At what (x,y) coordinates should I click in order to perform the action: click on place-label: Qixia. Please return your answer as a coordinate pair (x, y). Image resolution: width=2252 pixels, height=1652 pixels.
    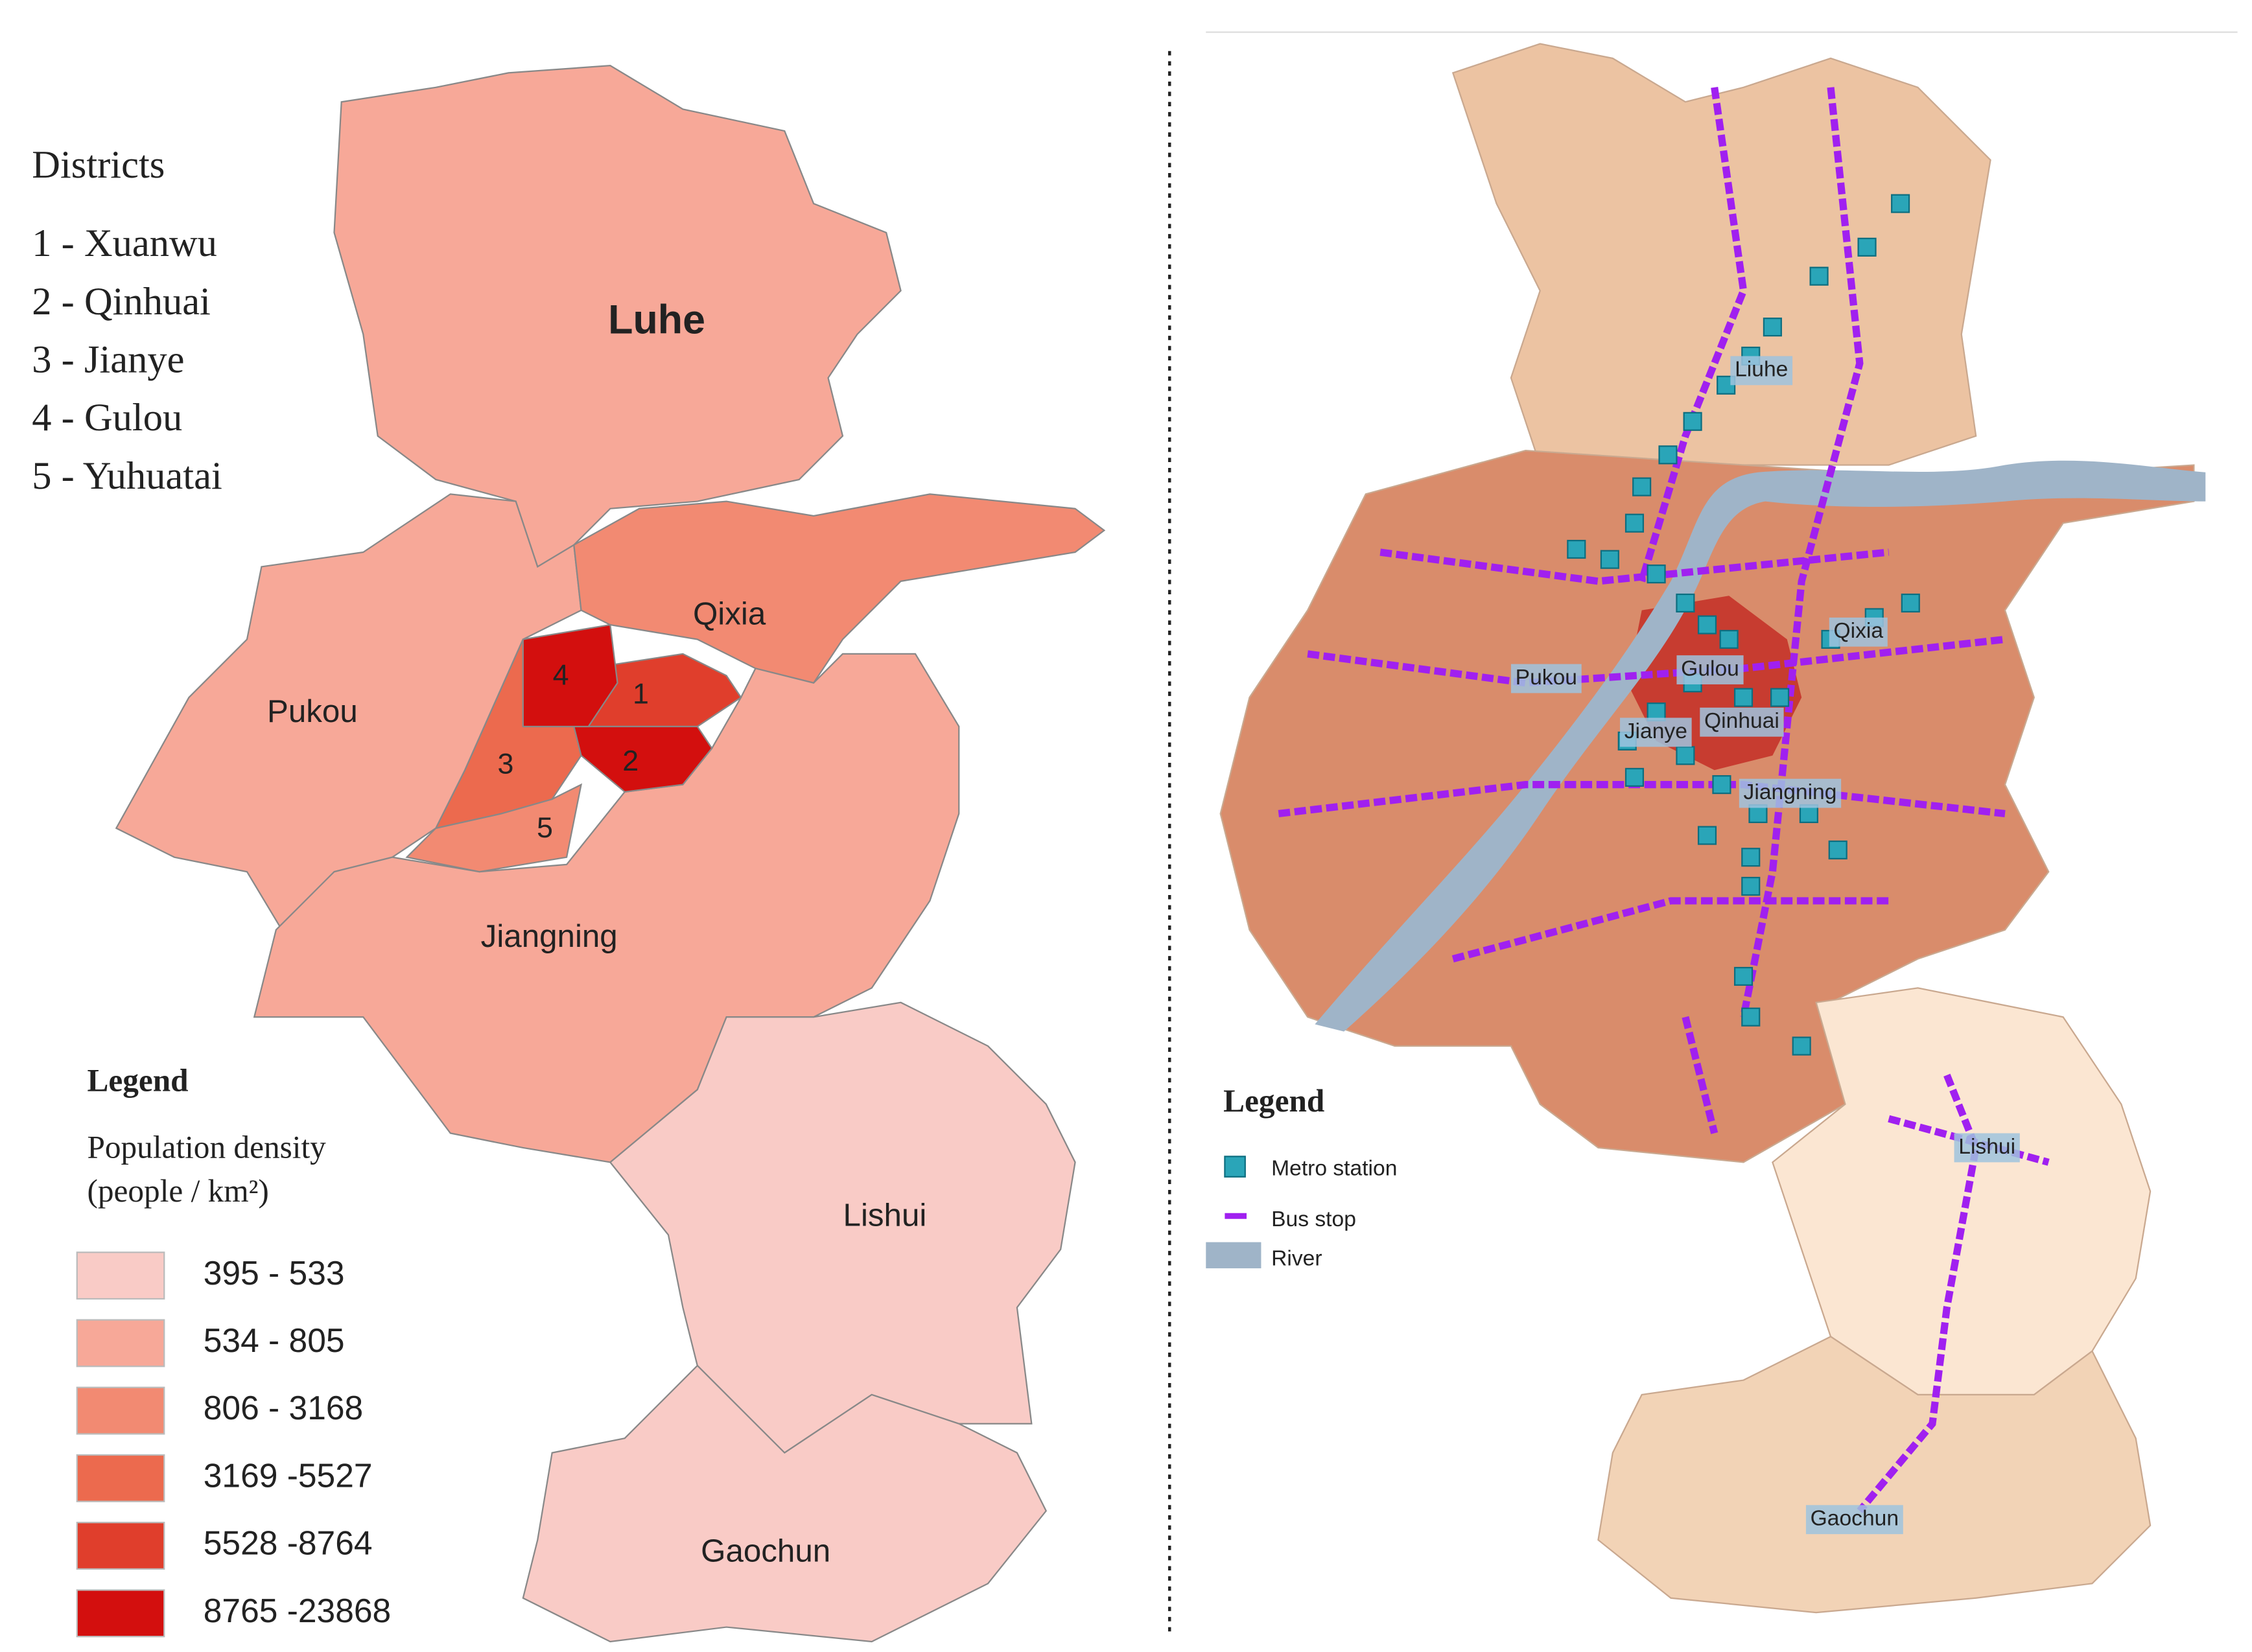
    Looking at the image, I should click on (1859, 631).